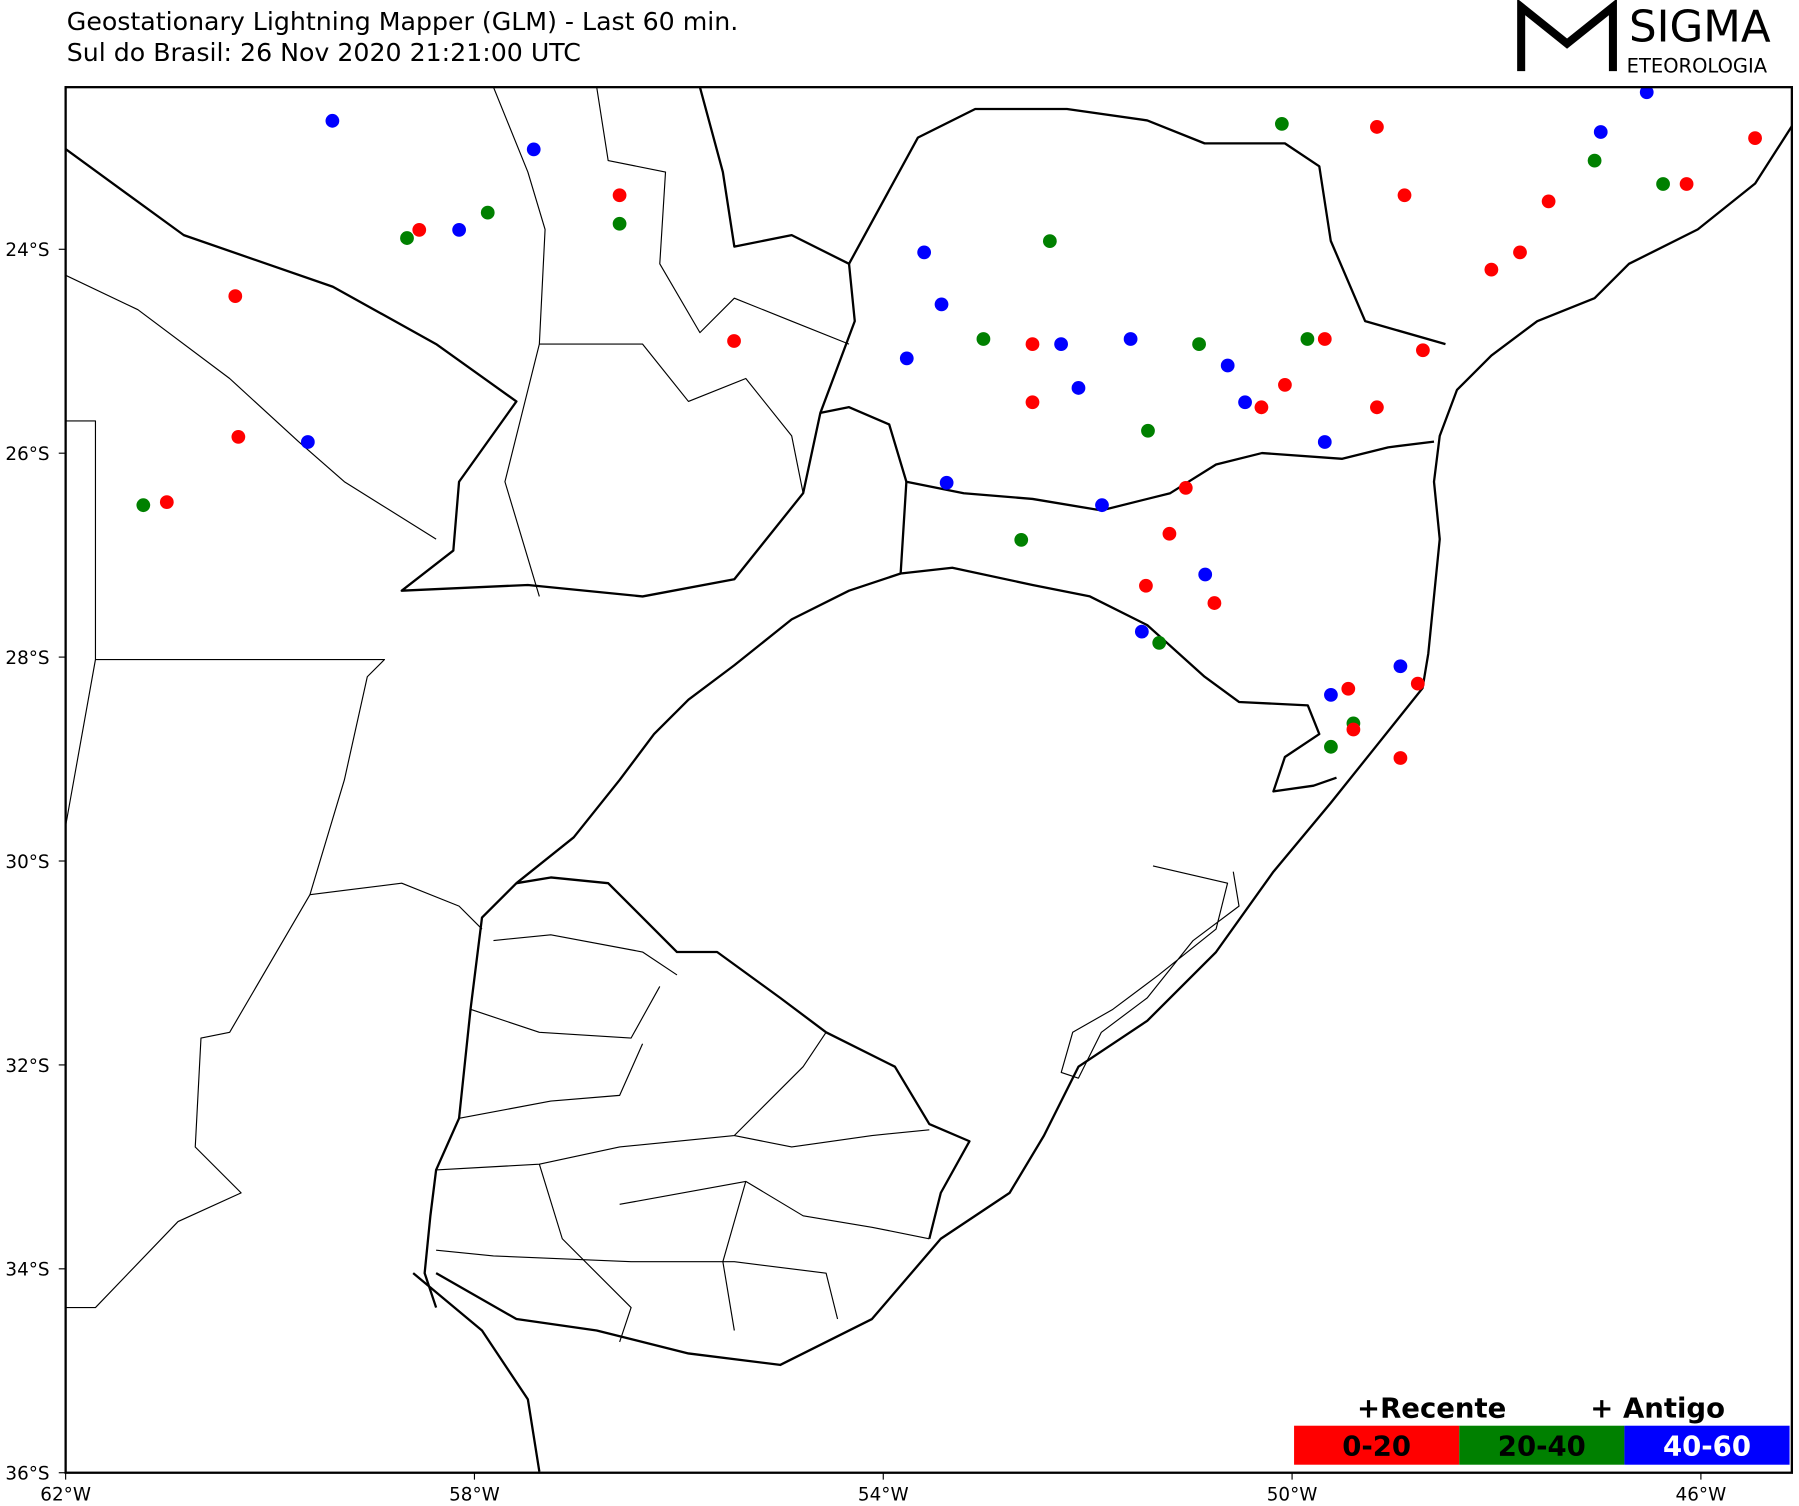  I want to click on x-tick-label: 50°W, so click(1292, 1494).